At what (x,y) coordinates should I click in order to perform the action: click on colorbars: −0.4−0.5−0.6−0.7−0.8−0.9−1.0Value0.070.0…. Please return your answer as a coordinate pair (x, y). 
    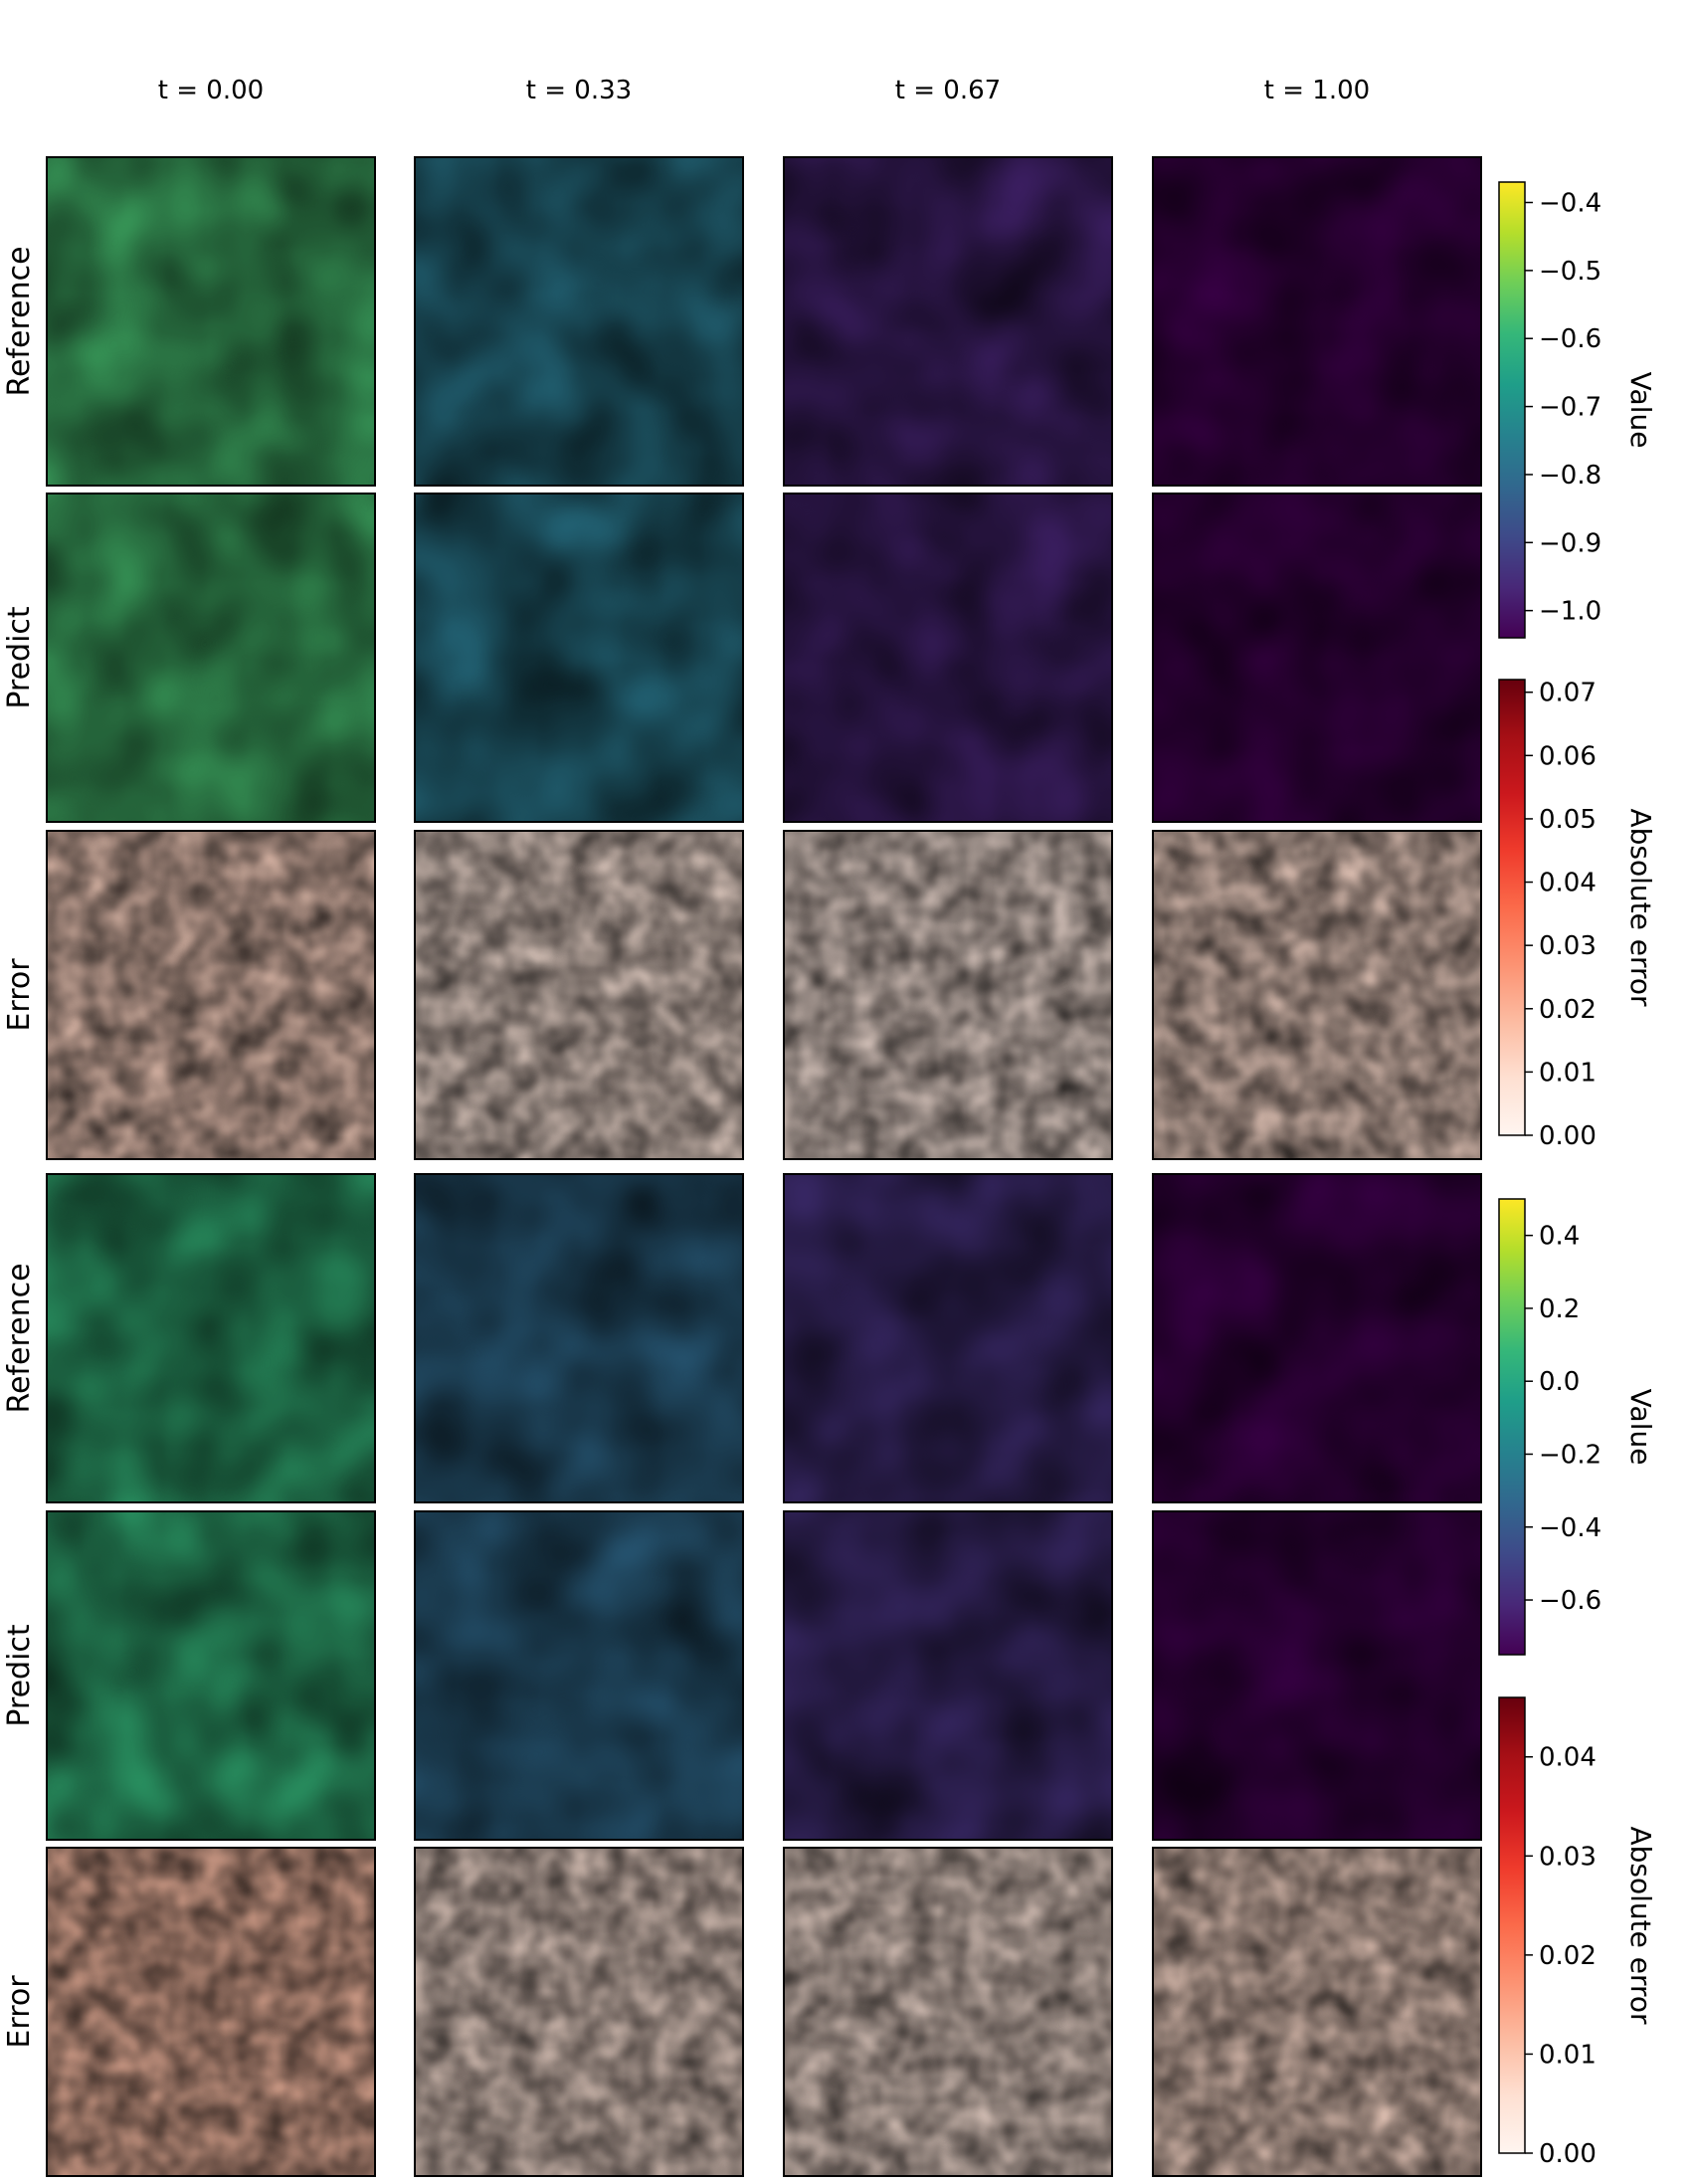
    Looking at the image, I should click on (1578, 1175).